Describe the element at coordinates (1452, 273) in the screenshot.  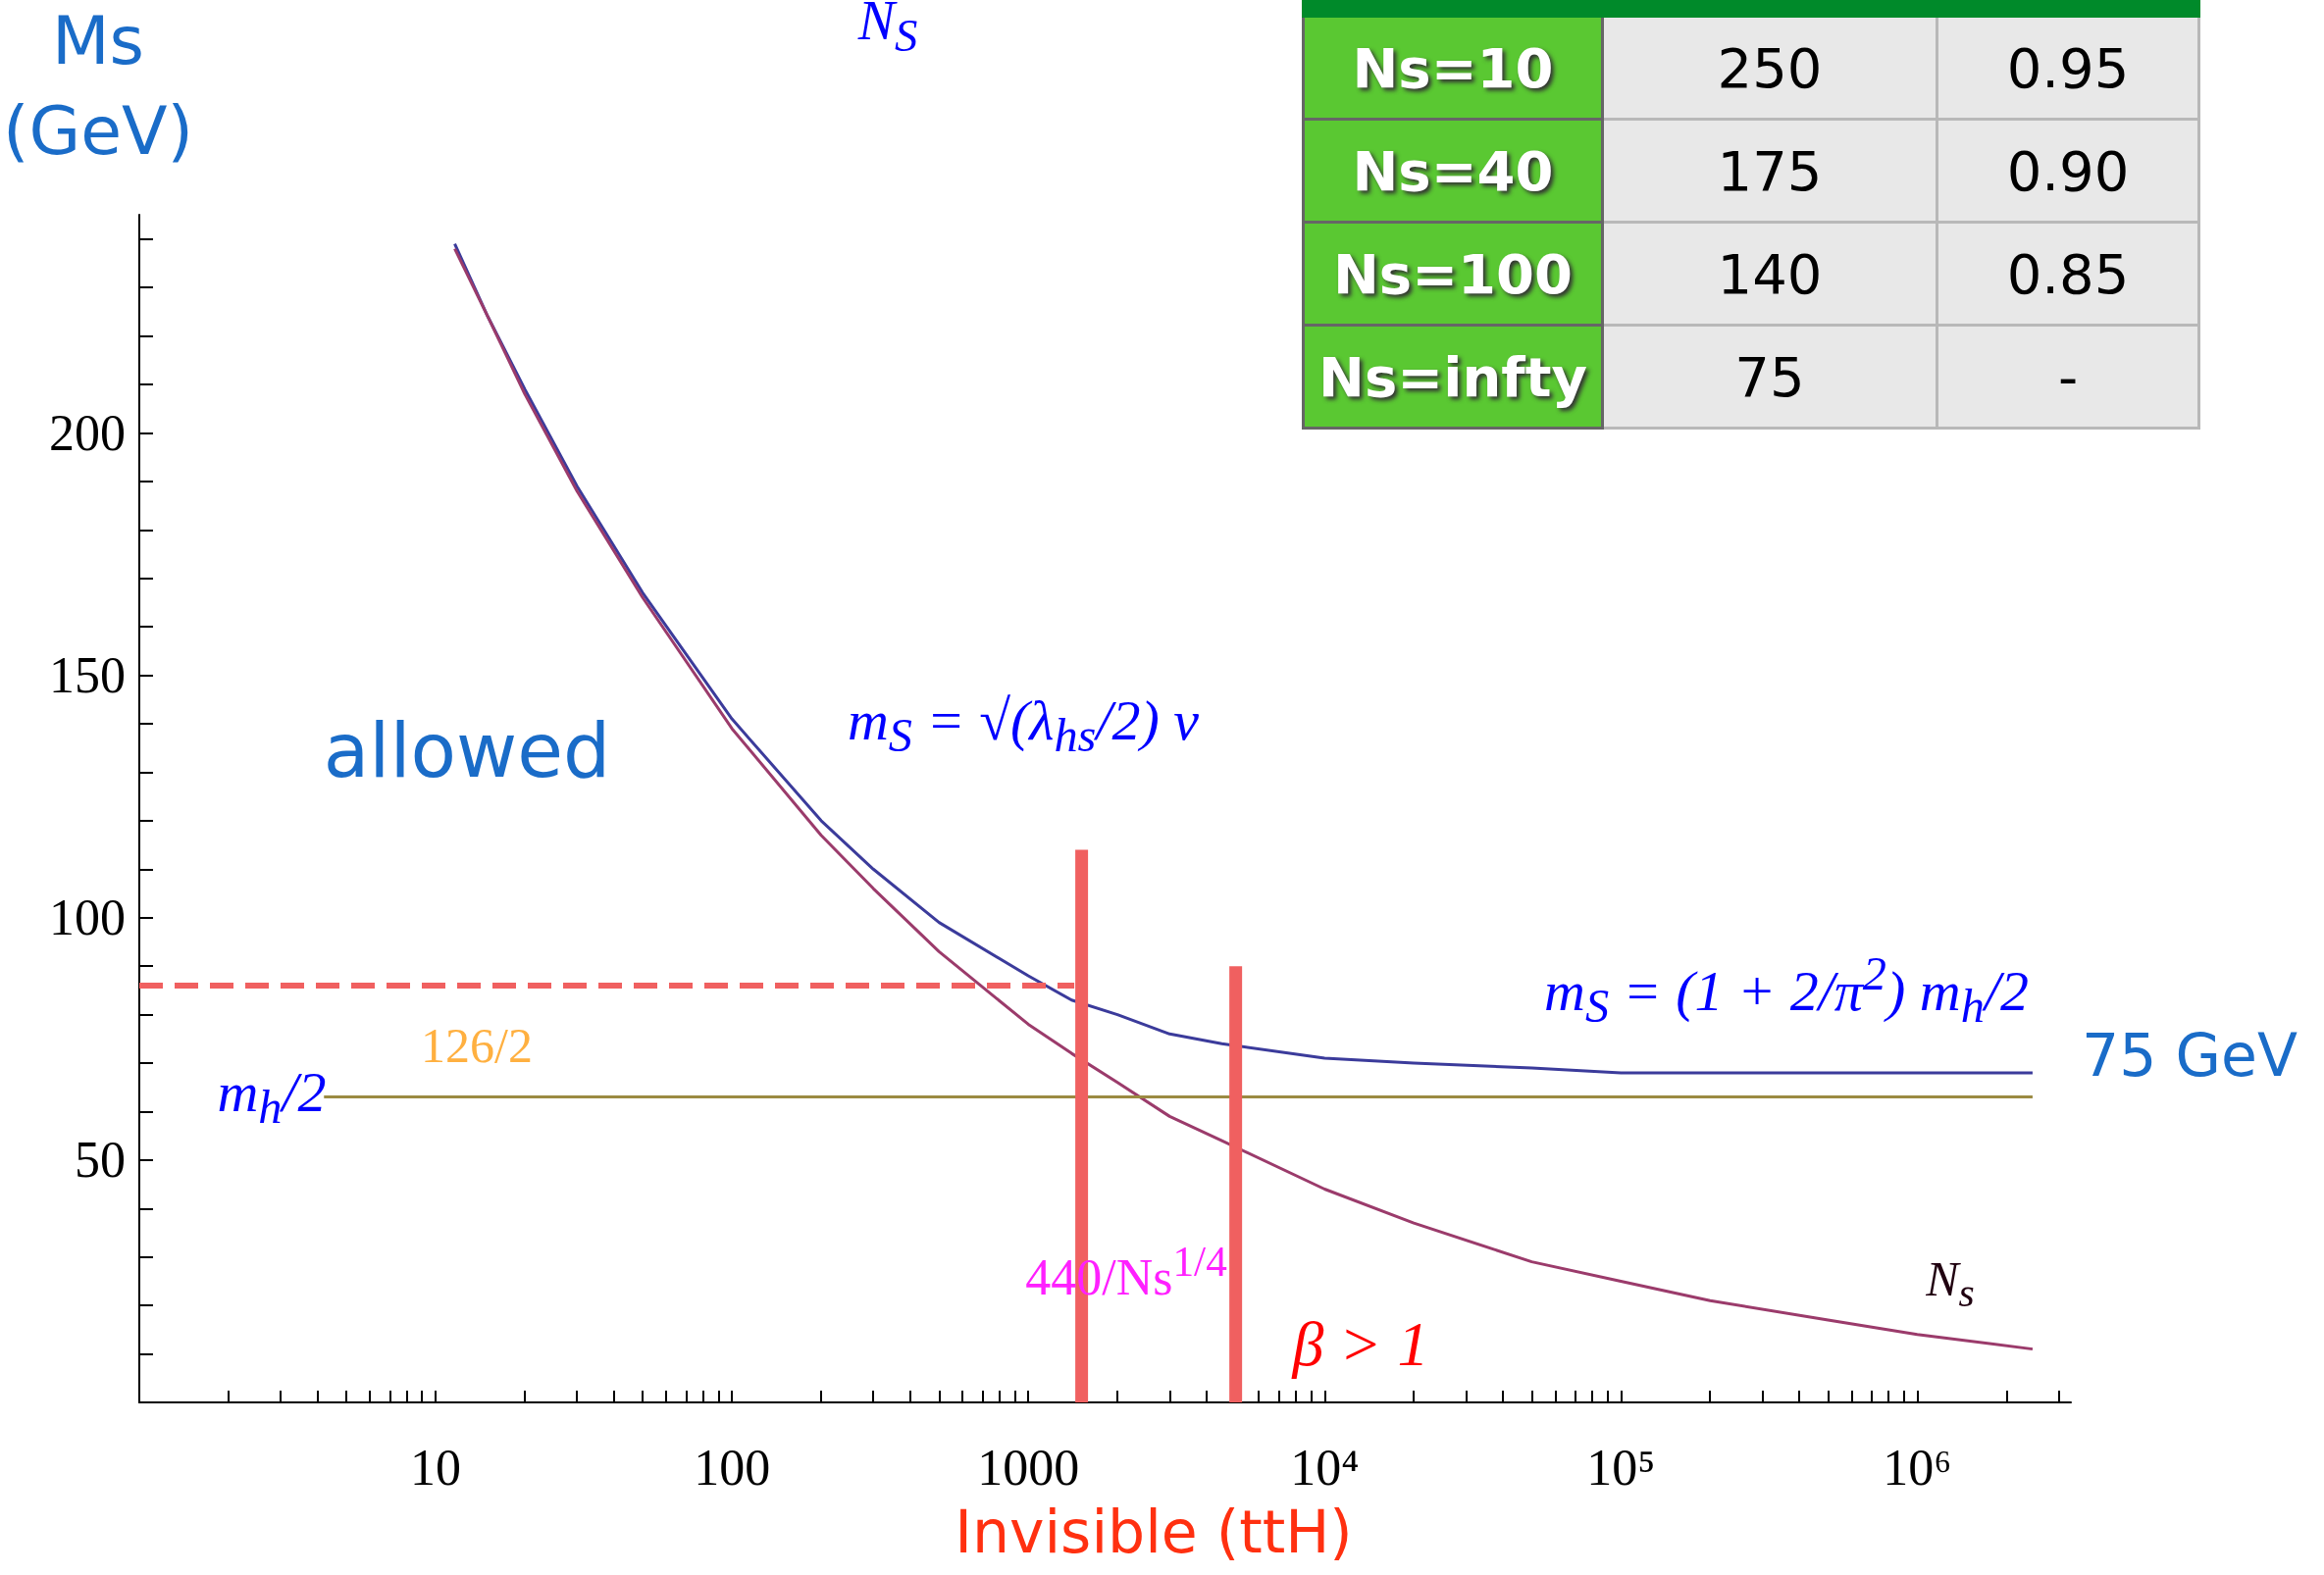
I see `category-label: Ns=100` at that location.